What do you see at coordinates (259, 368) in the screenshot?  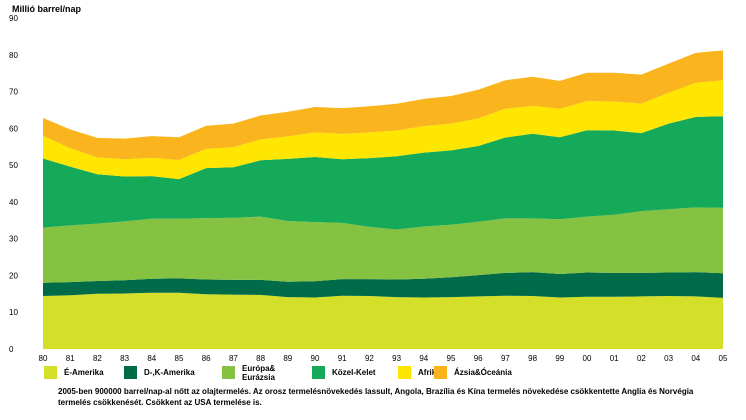 I see `legend-label-line-1: Európa&` at bounding box center [259, 368].